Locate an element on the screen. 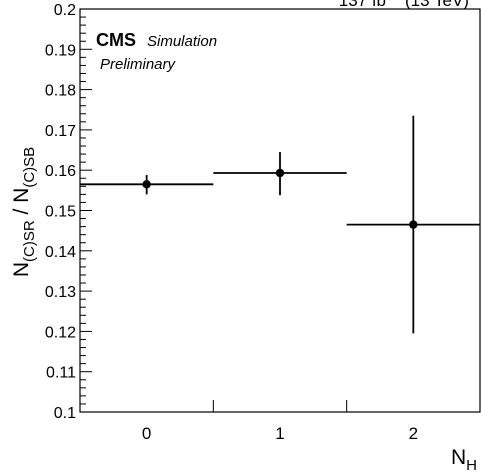 Image resolution: width=481 pixels, height=472 pixels. x-tick-label: 2 is located at coordinates (413, 433).